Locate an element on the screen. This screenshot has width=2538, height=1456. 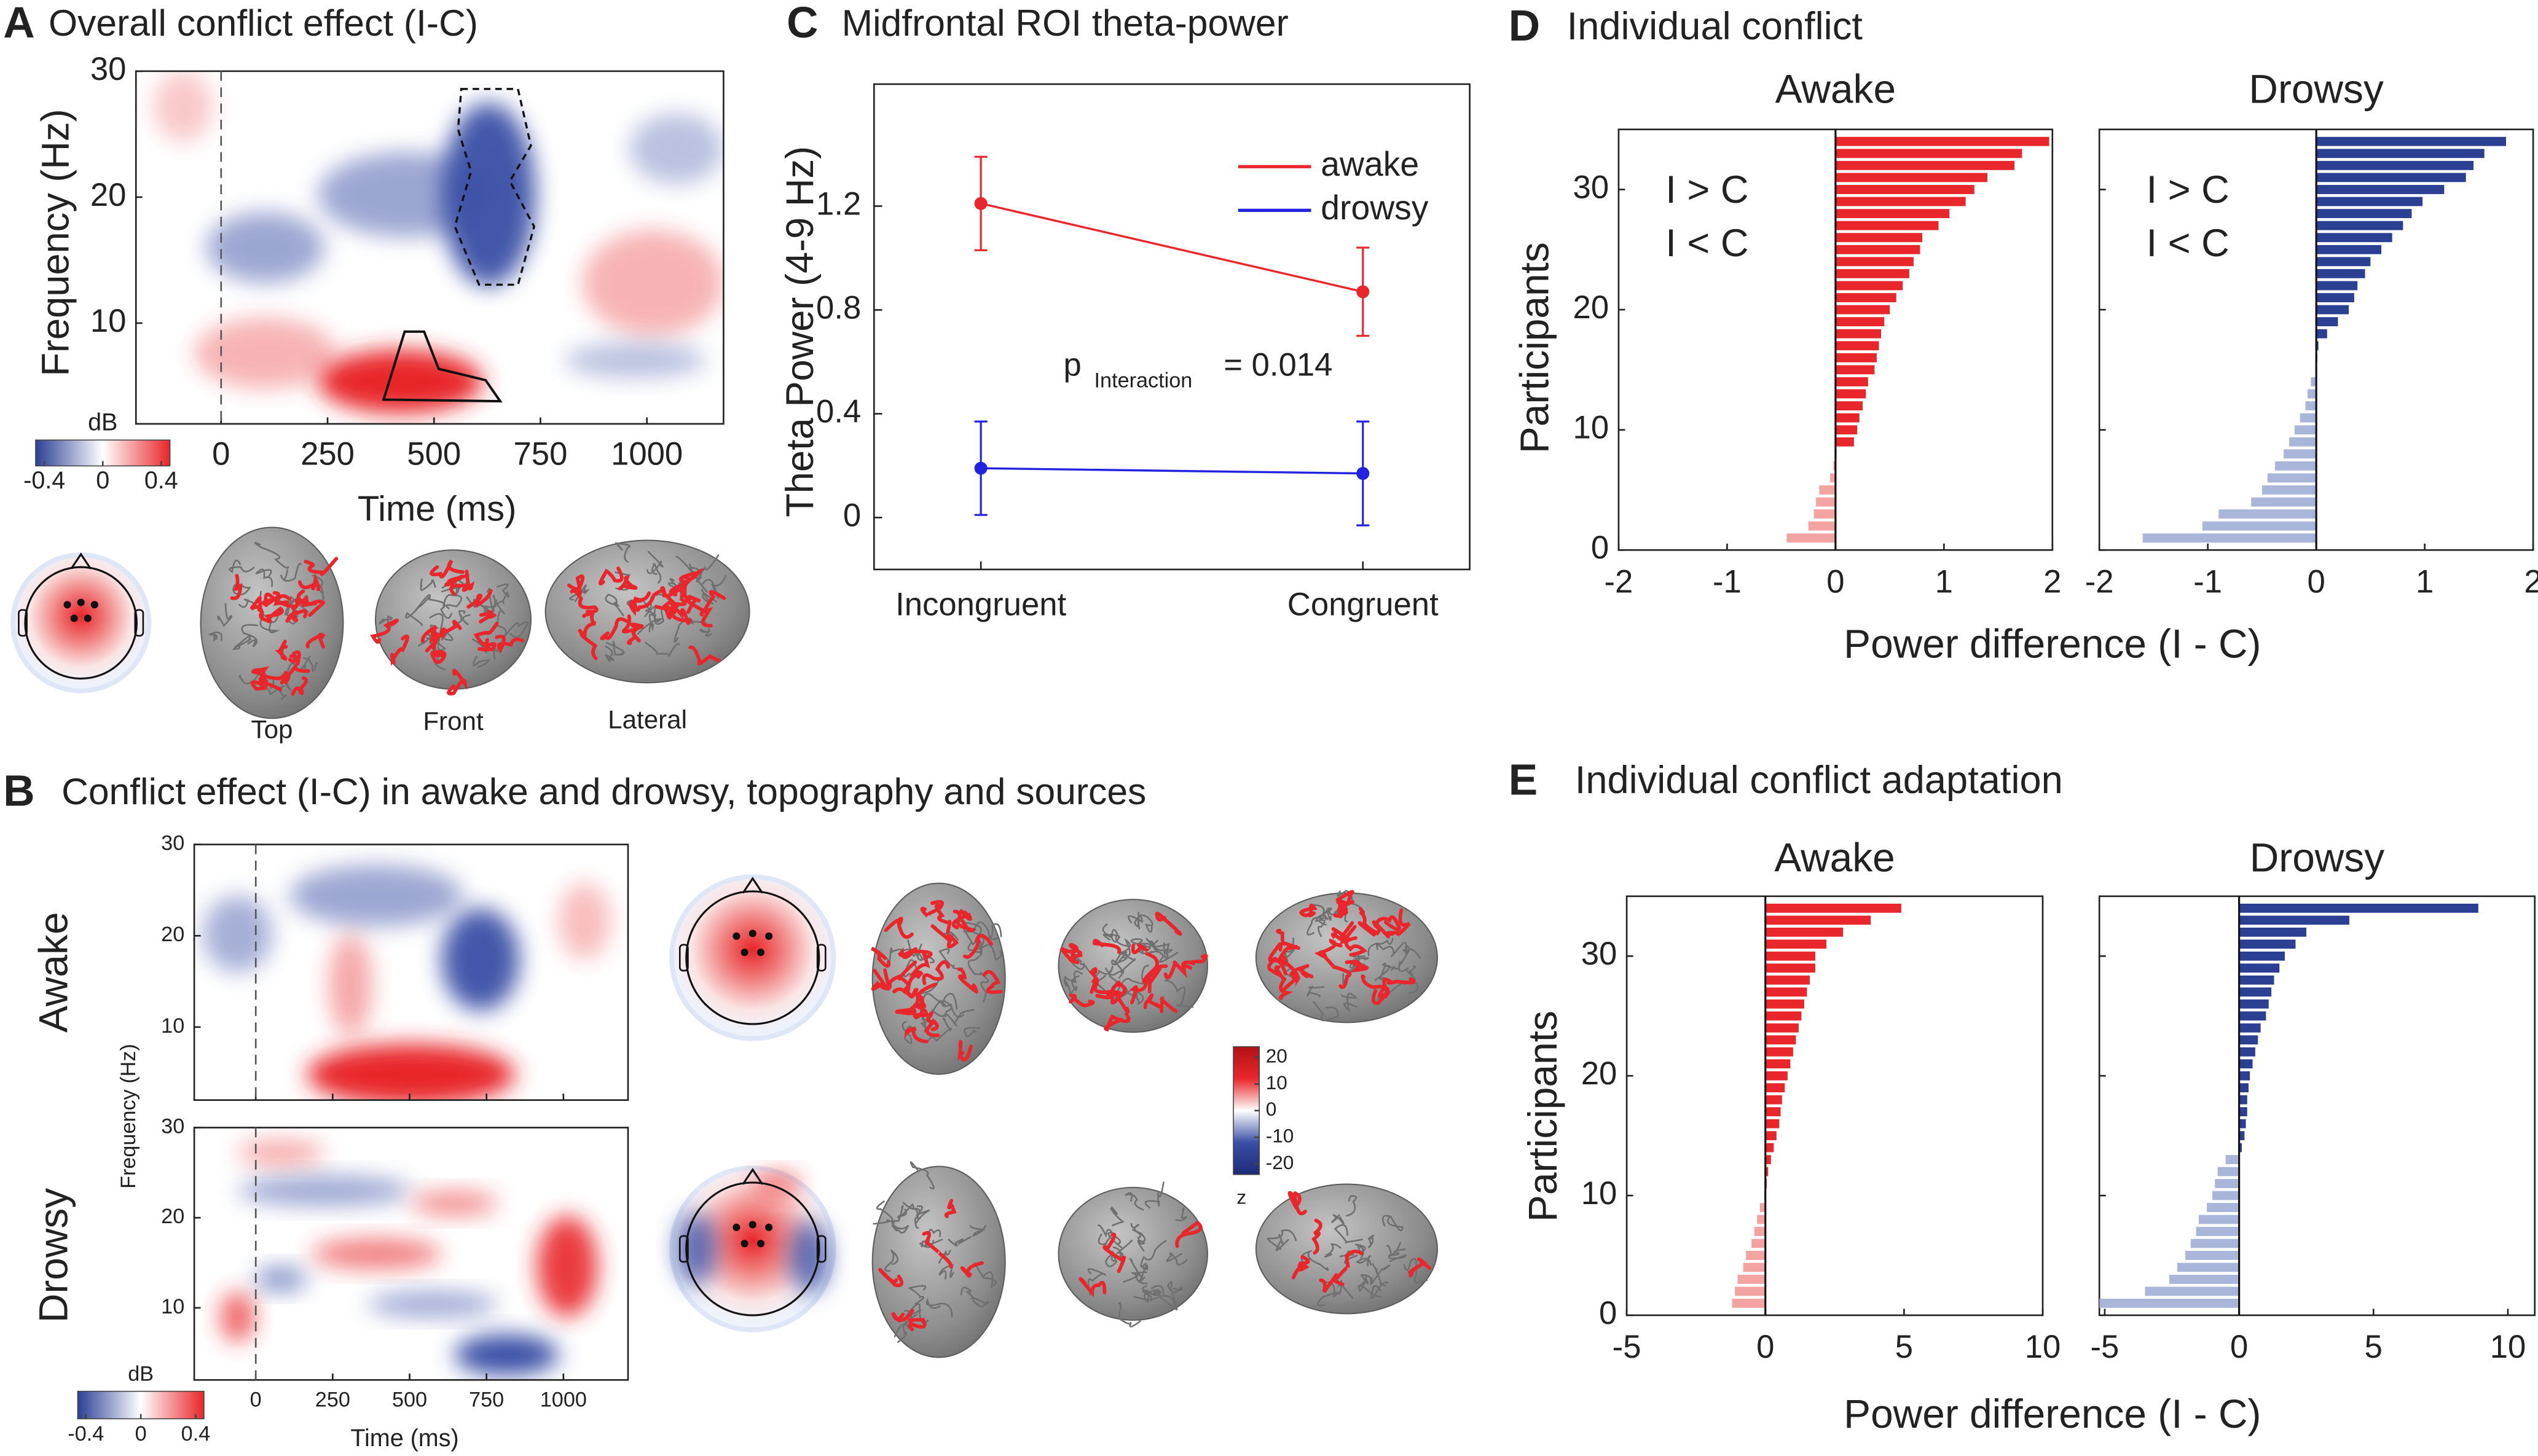
y-axis-label: Theta Power (4-9 Hz) is located at coordinates (801, 331).